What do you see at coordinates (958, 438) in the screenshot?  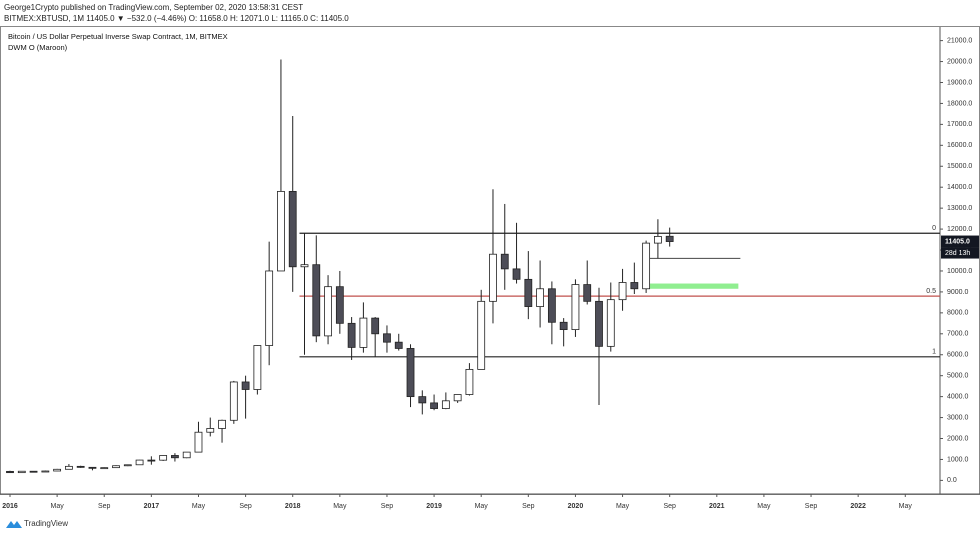 I see `y-tick-label: 2000.0` at bounding box center [958, 438].